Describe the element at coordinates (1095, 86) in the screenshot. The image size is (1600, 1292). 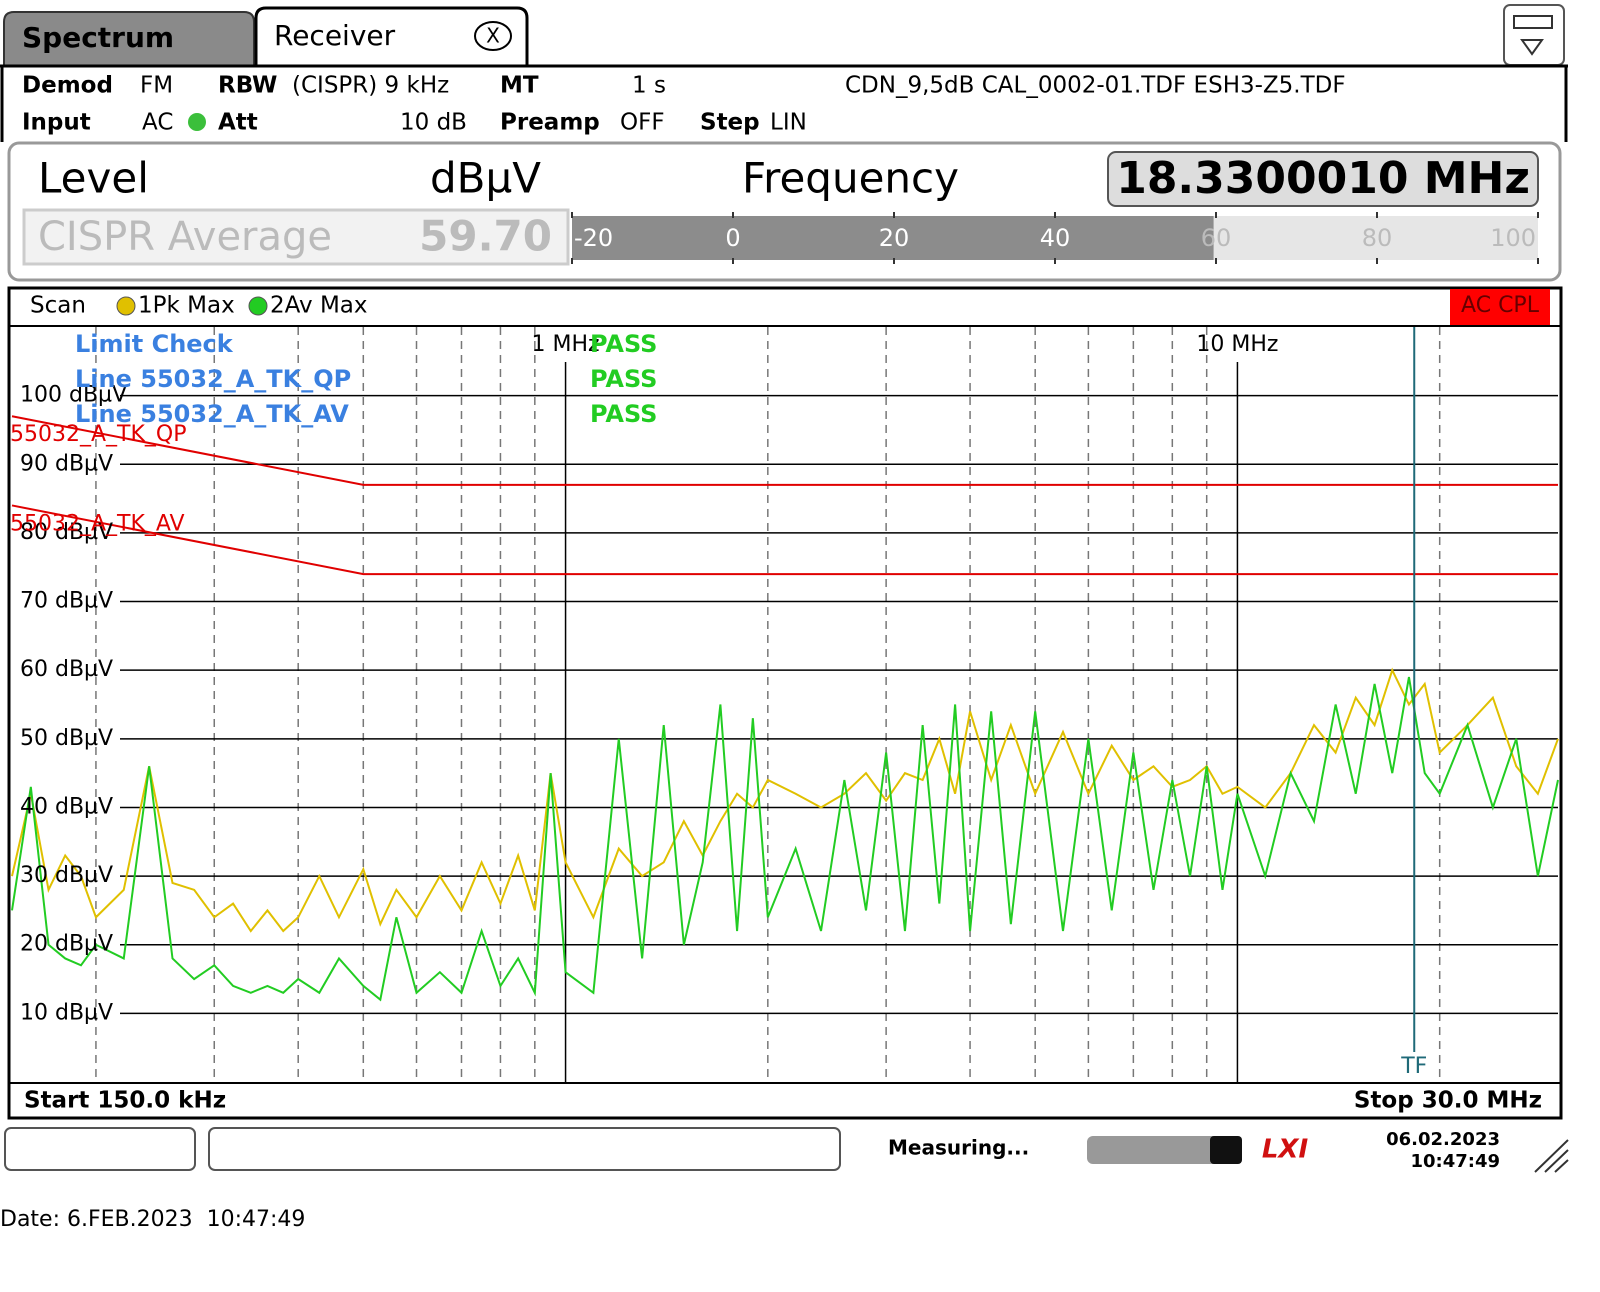
I see `value: CDN_9,5dB CAL_0002-01.TDF ESH3-Z5.TDF` at that location.